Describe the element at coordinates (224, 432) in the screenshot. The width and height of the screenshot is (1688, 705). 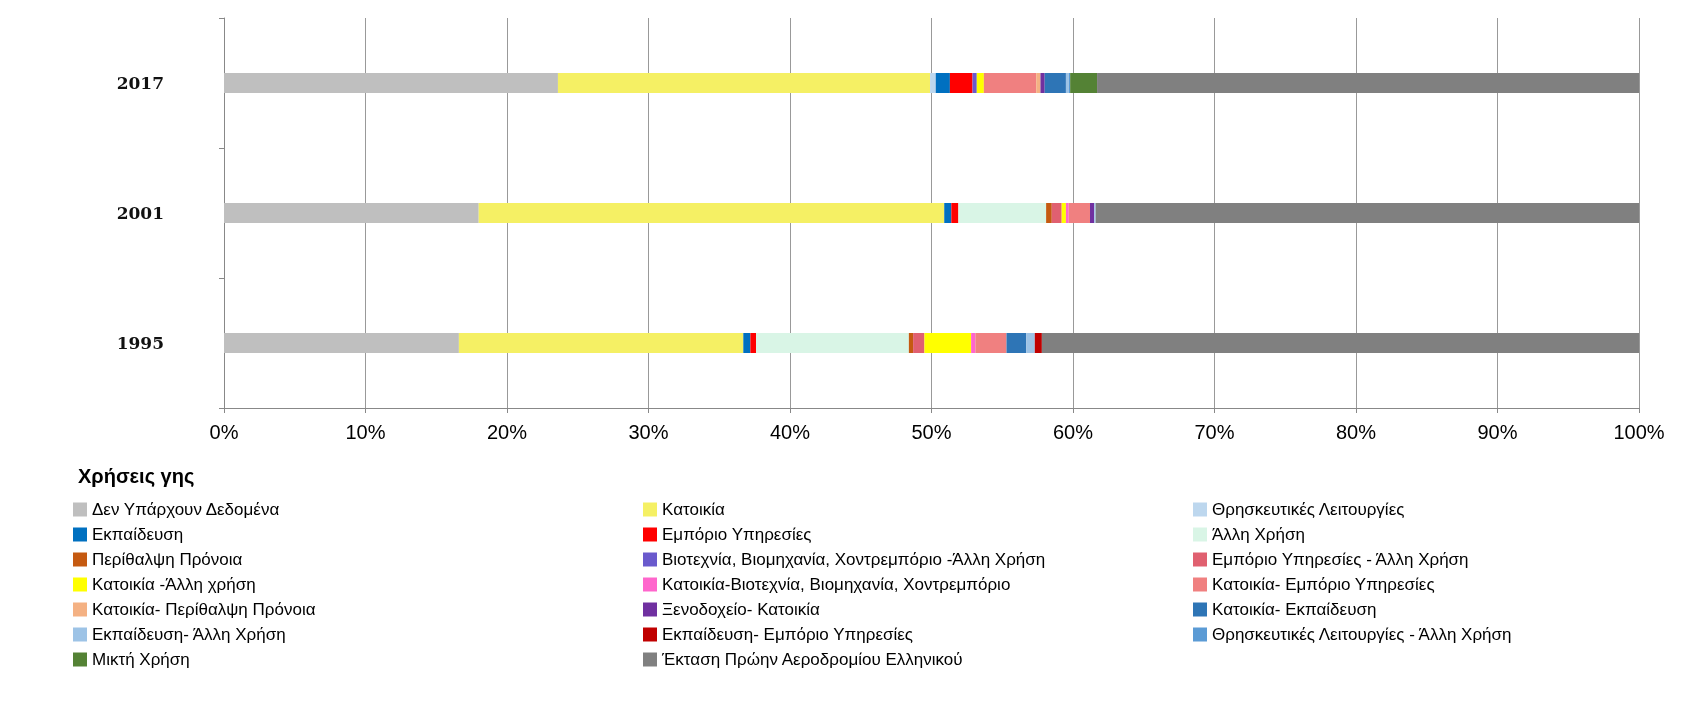
I see `x-tick-label: 0%` at that location.